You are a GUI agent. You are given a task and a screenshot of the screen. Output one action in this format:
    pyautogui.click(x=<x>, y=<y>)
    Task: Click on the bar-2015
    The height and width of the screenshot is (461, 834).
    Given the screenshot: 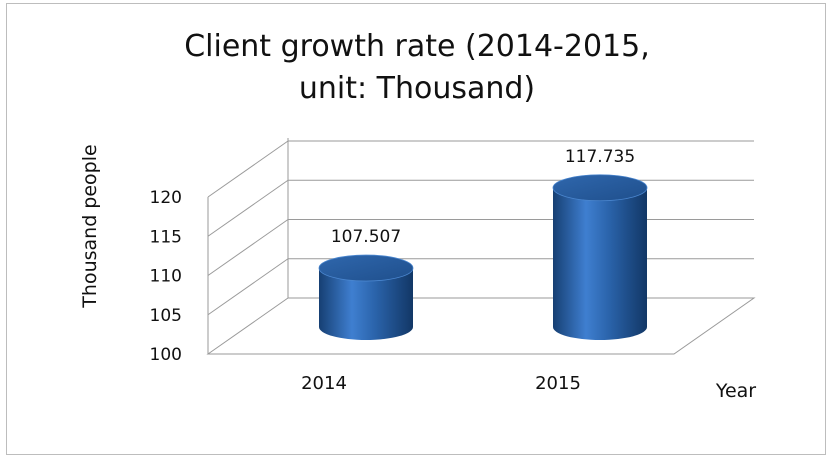 What is the action you would take?
    pyautogui.click(x=600, y=257)
    